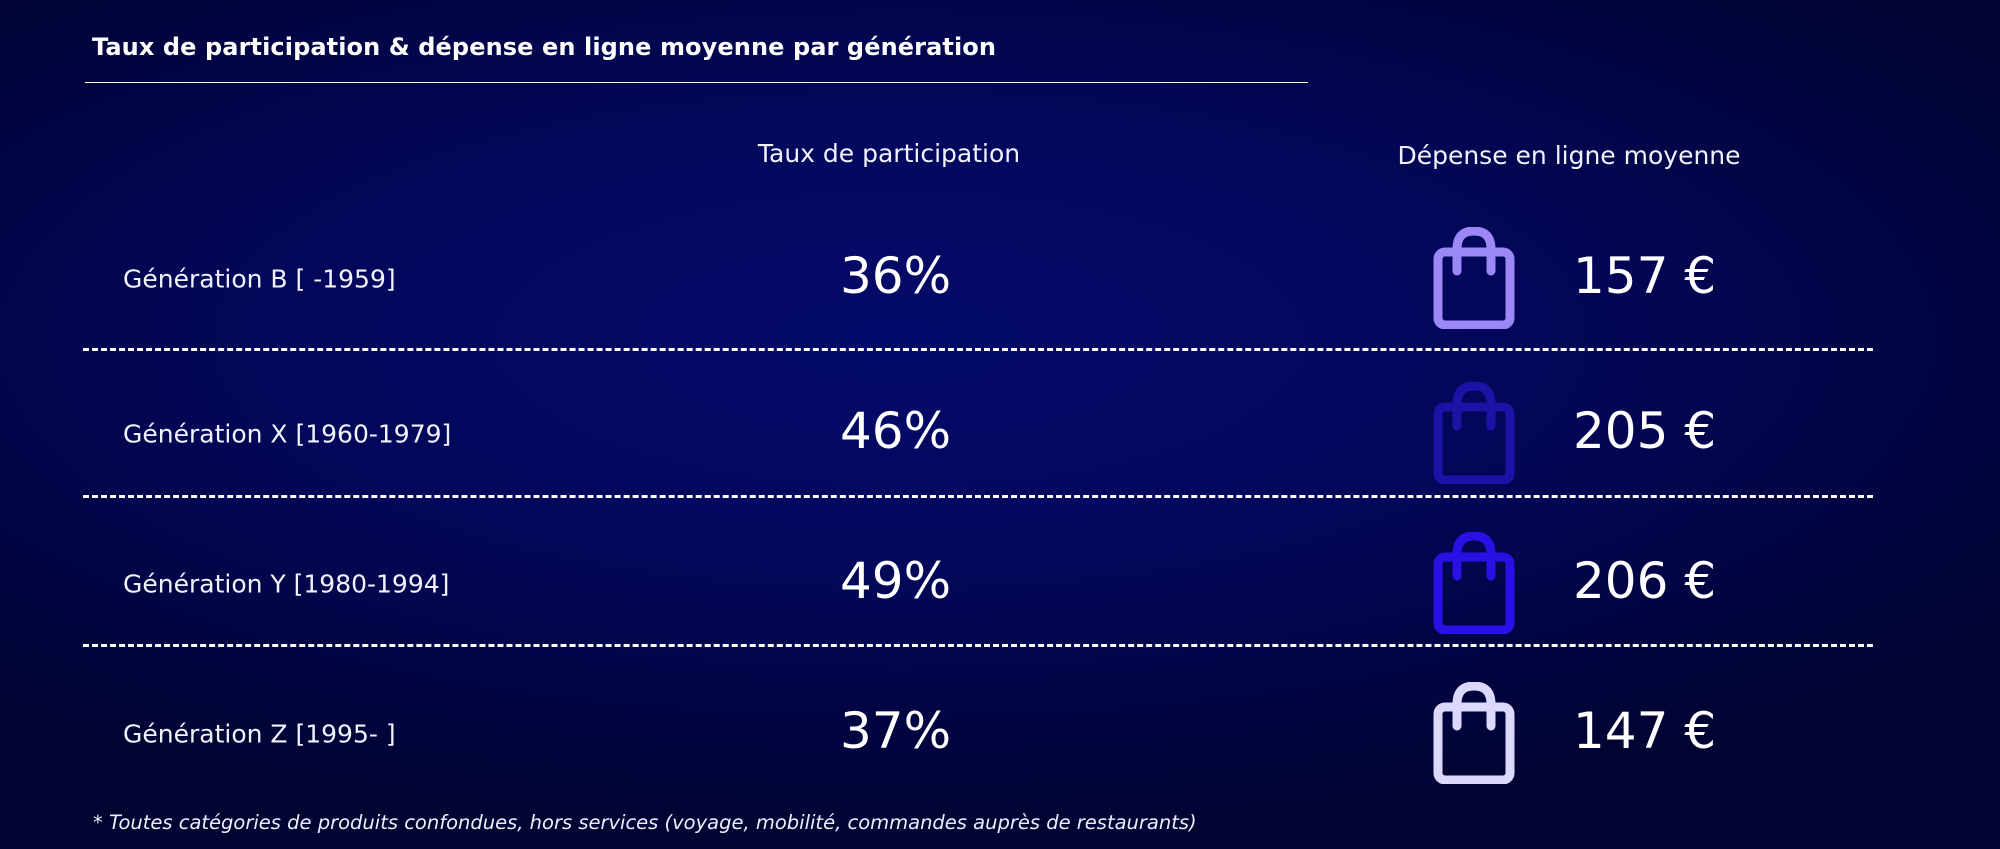 This screenshot has height=849, width=2000. Describe the element at coordinates (259, 734) in the screenshot. I see `generation-label: Génération Z [1995- ]` at that location.